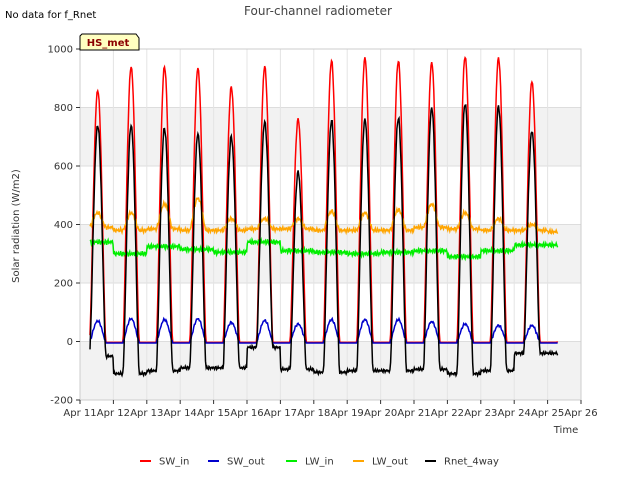 Image resolution: width=640 pixels, height=480 pixels. Describe the element at coordinates (318, 11) in the screenshot. I see `chart-title: Four-channel radiometer` at that location.